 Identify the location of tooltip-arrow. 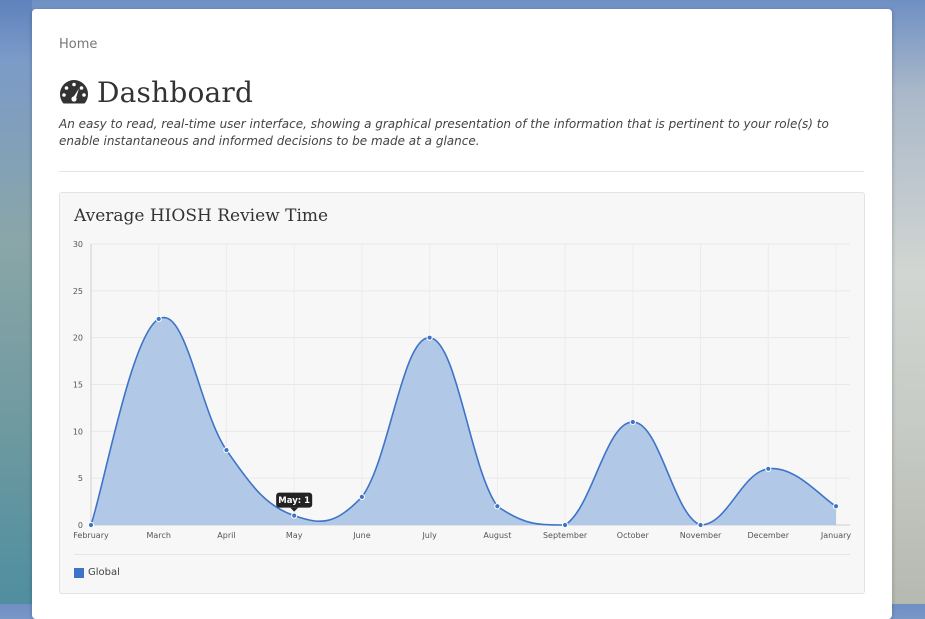
(294, 509).